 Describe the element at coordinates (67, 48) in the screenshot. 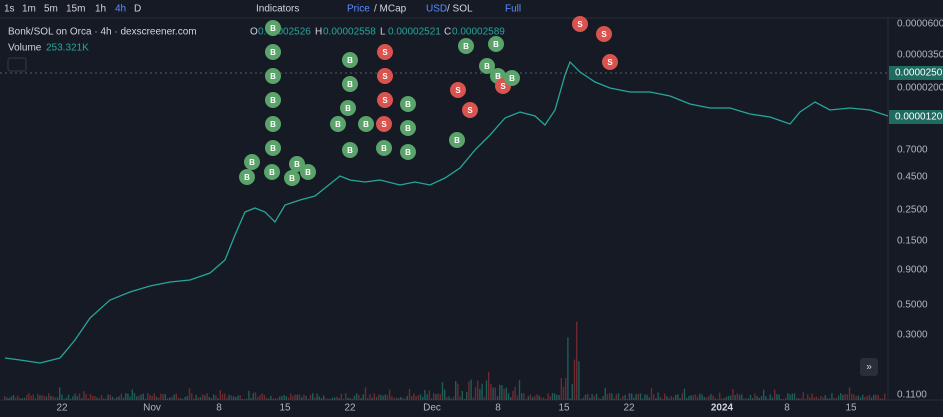

I see `volume-value: 253.321K` at that location.